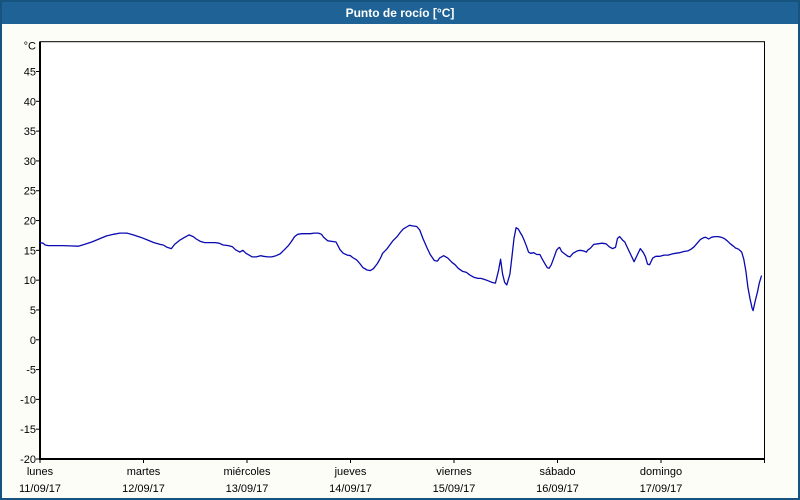 The width and height of the screenshot is (800, 500). I want to click on day-name-label: lunes, so click(40, 472).